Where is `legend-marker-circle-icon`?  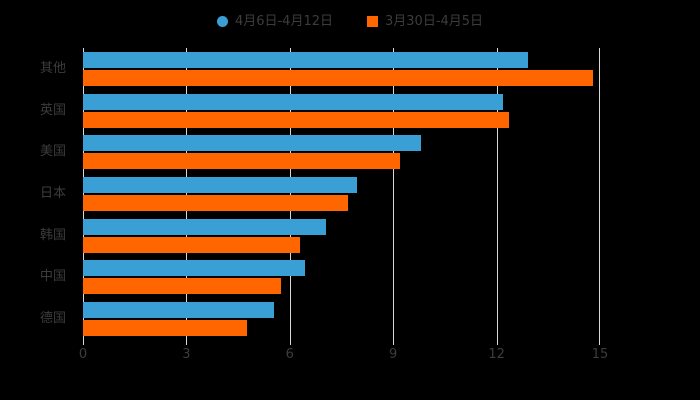 legend-marker-circle-icon is located at coordinates (222, 21).